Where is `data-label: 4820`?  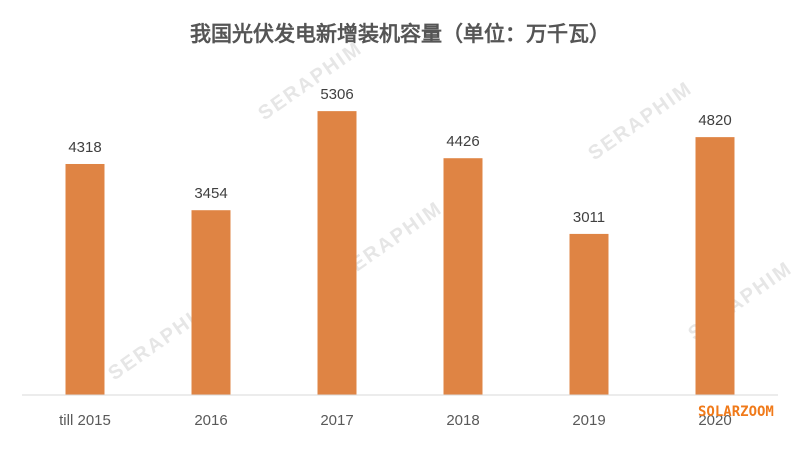
data-label: 4820 is located at coordinates (714, 120).